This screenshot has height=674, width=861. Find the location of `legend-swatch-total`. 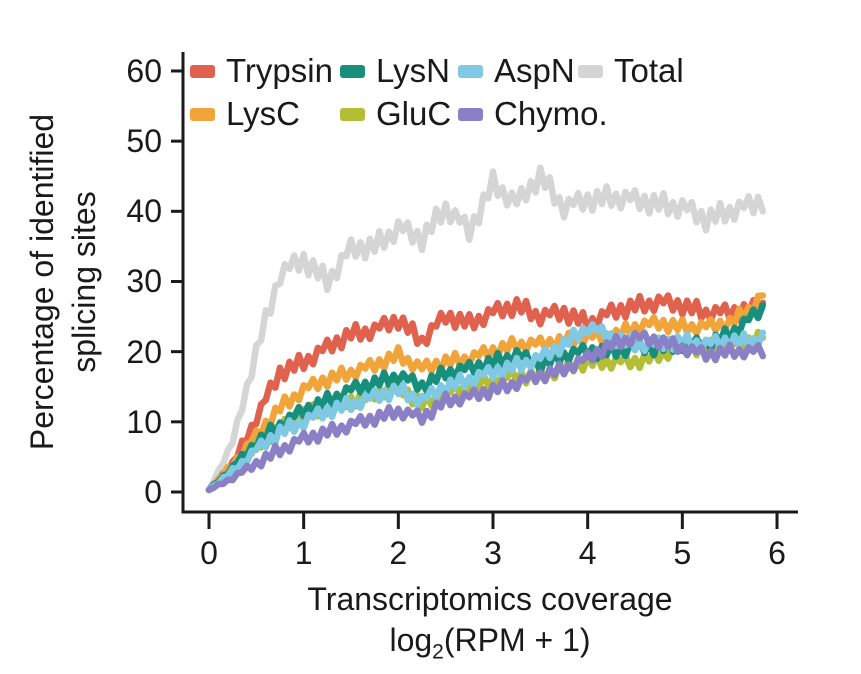

legend-swatch-total is located at coordinates (590, 71).